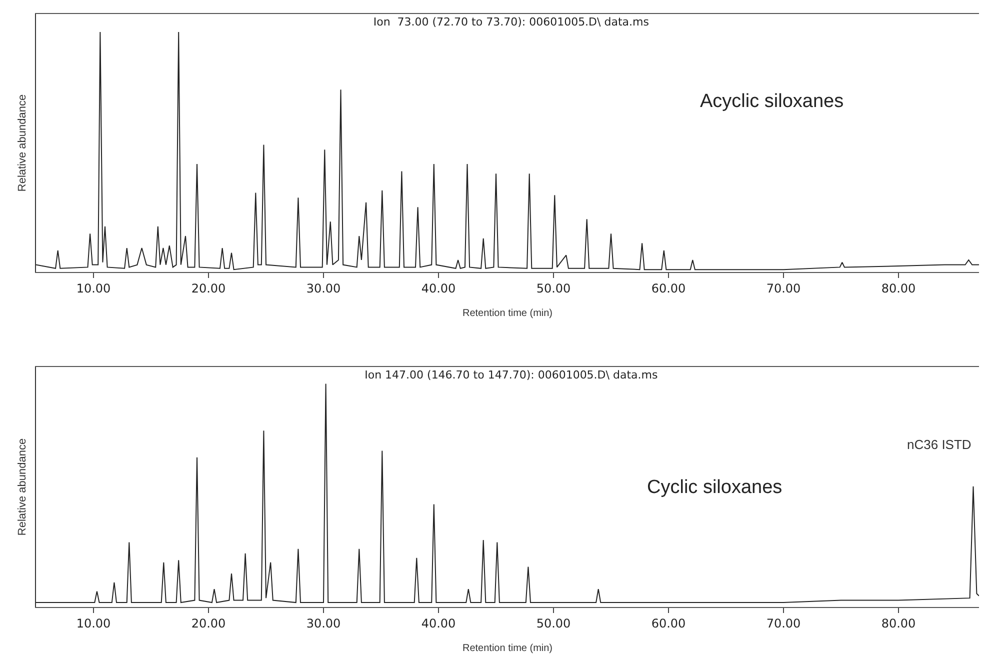 This screenshot has width=983, height=655. What do you see at coordinates (511, 22) in the screenshot?
I see `chart-title: Ion 73.00 (72.70 to 73.70): 00601005.D\ data.ms` at bounding box center [511, 22].